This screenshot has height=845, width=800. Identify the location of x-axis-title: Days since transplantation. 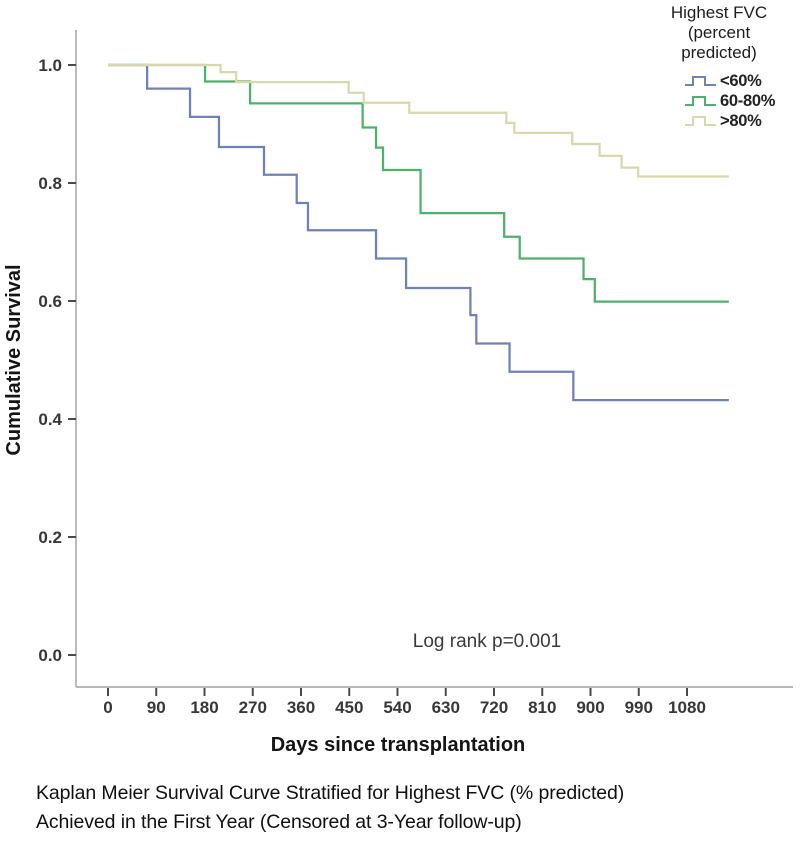
(398, 745).